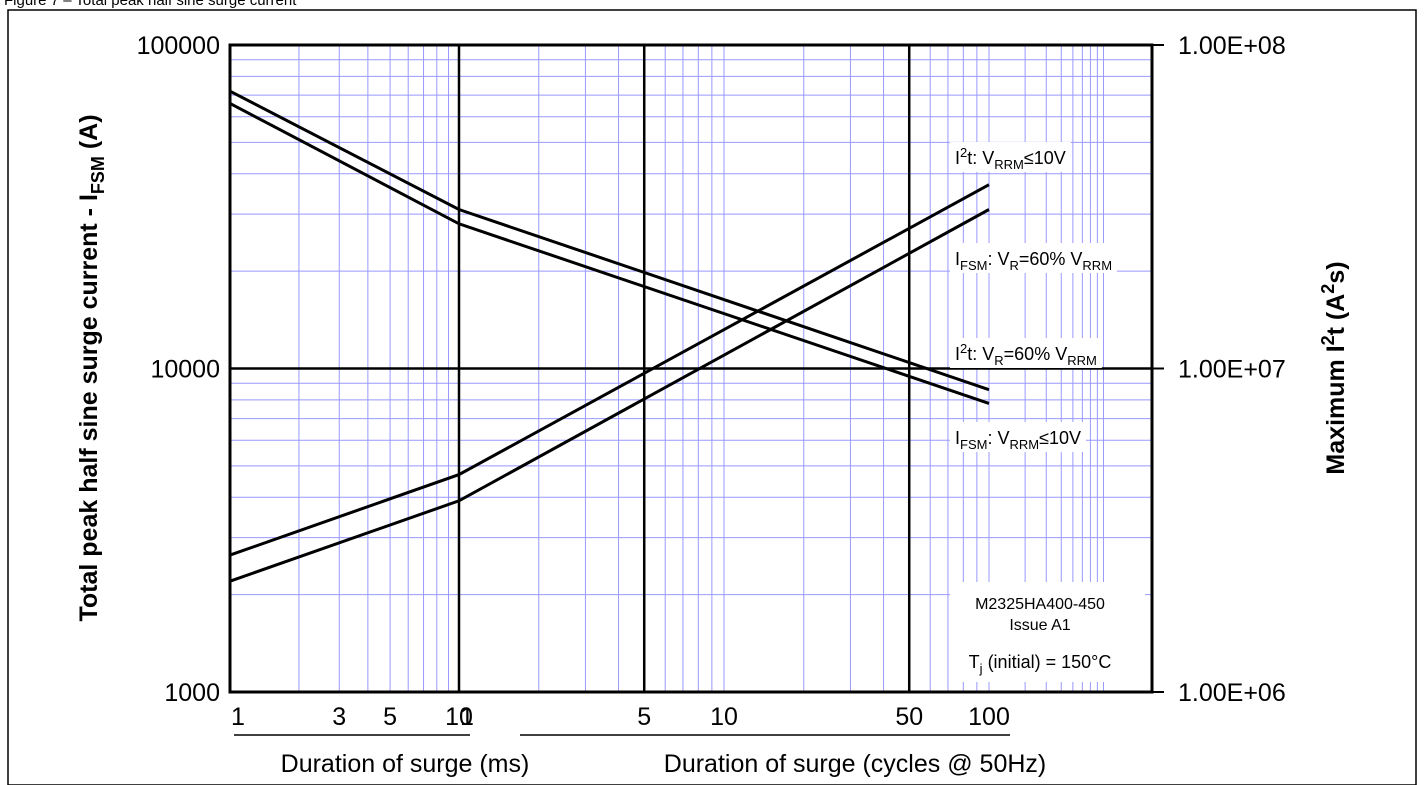  Describe the element at coordinates (1040, 604) in the screenshot. I see `part-number-label: M2325HA400-450` at that location.